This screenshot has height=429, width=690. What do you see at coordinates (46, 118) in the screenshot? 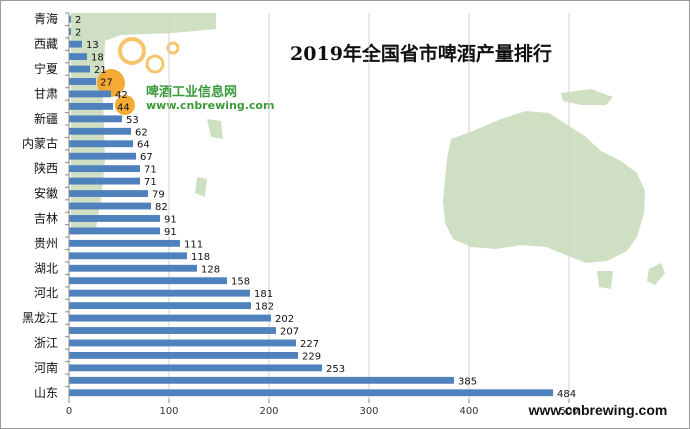
I see `category-label: 新疆` at bounding box center [46, 118].